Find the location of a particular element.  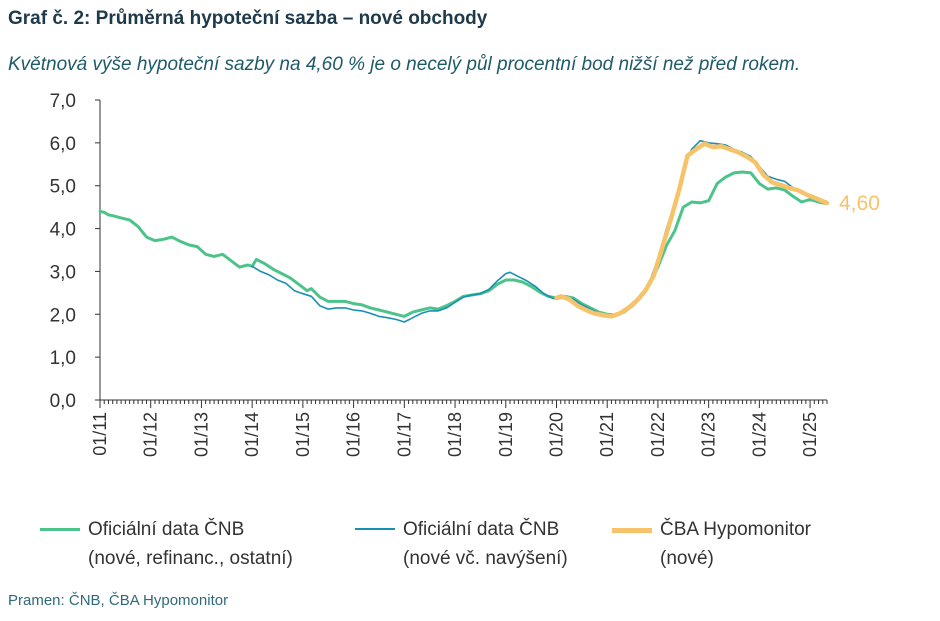

legend-line1: ČBA Hypomonitor is located at coordinates (736, 529).